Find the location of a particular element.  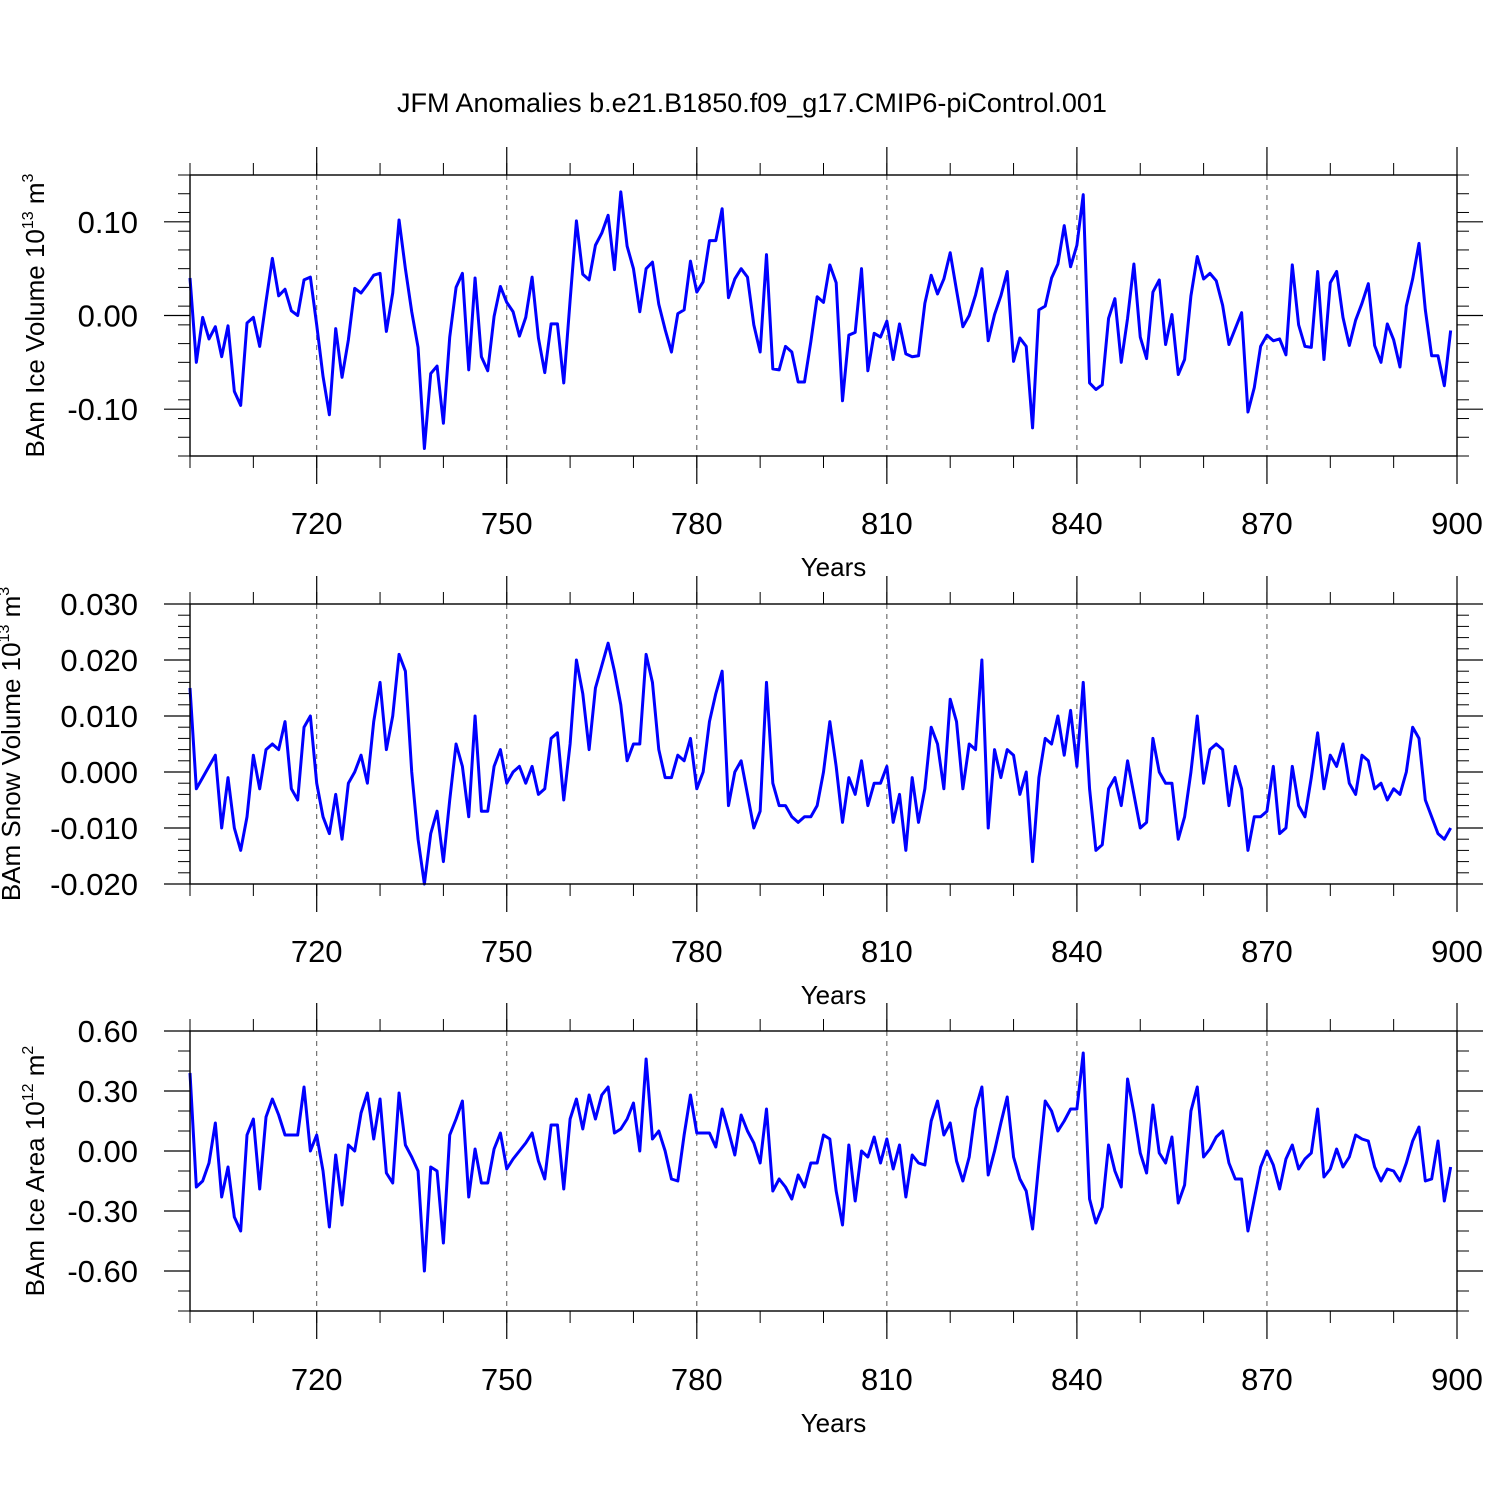

y-tick-label: -0.30 is located at coordinates (102, 1211).